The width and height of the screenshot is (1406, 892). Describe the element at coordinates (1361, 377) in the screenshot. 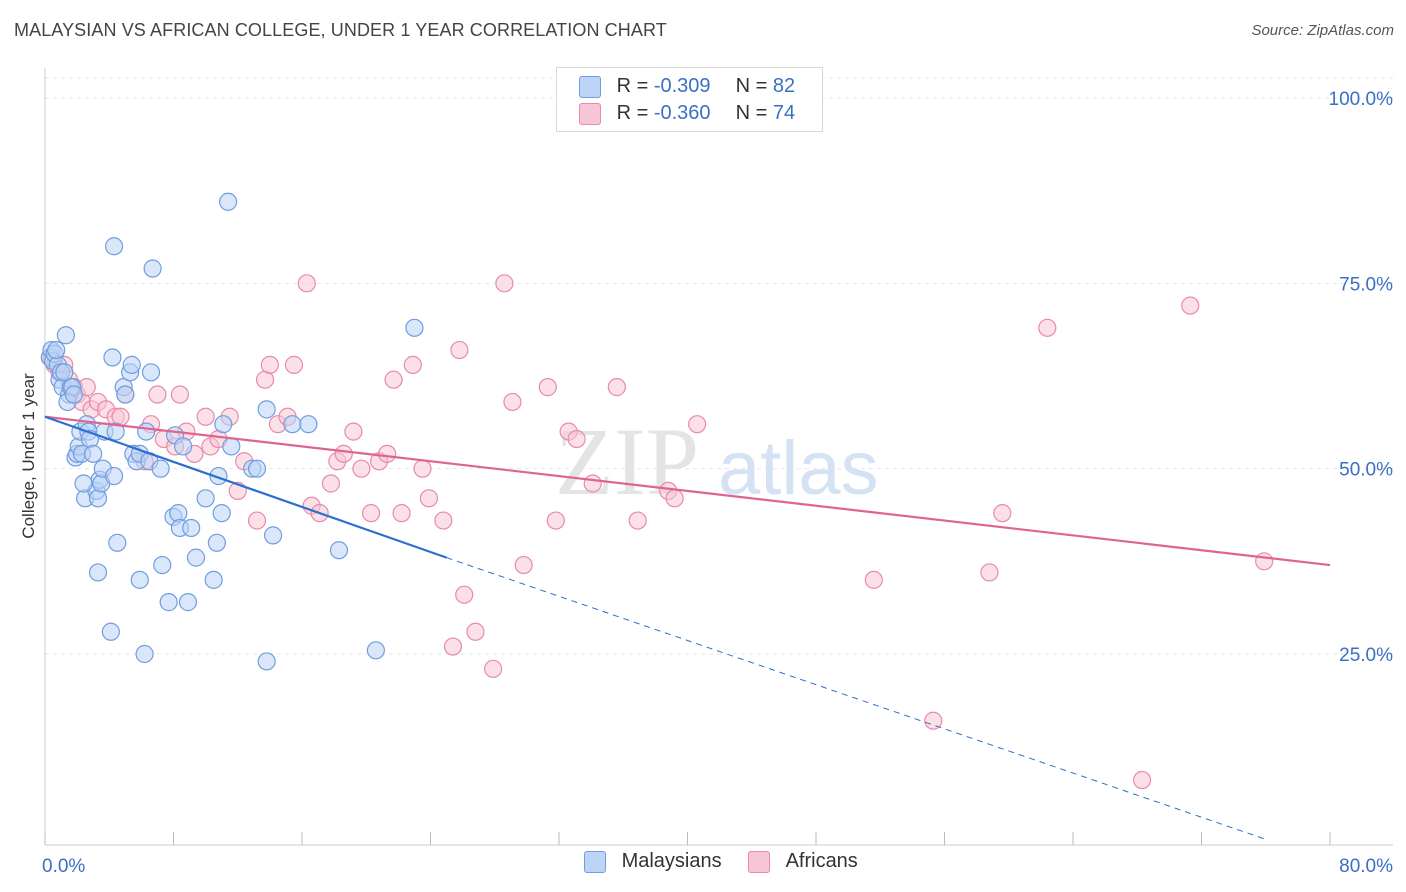

I see `y-tick-labels: 25.0% 50.0% 75.0% 100.0%` at that location.